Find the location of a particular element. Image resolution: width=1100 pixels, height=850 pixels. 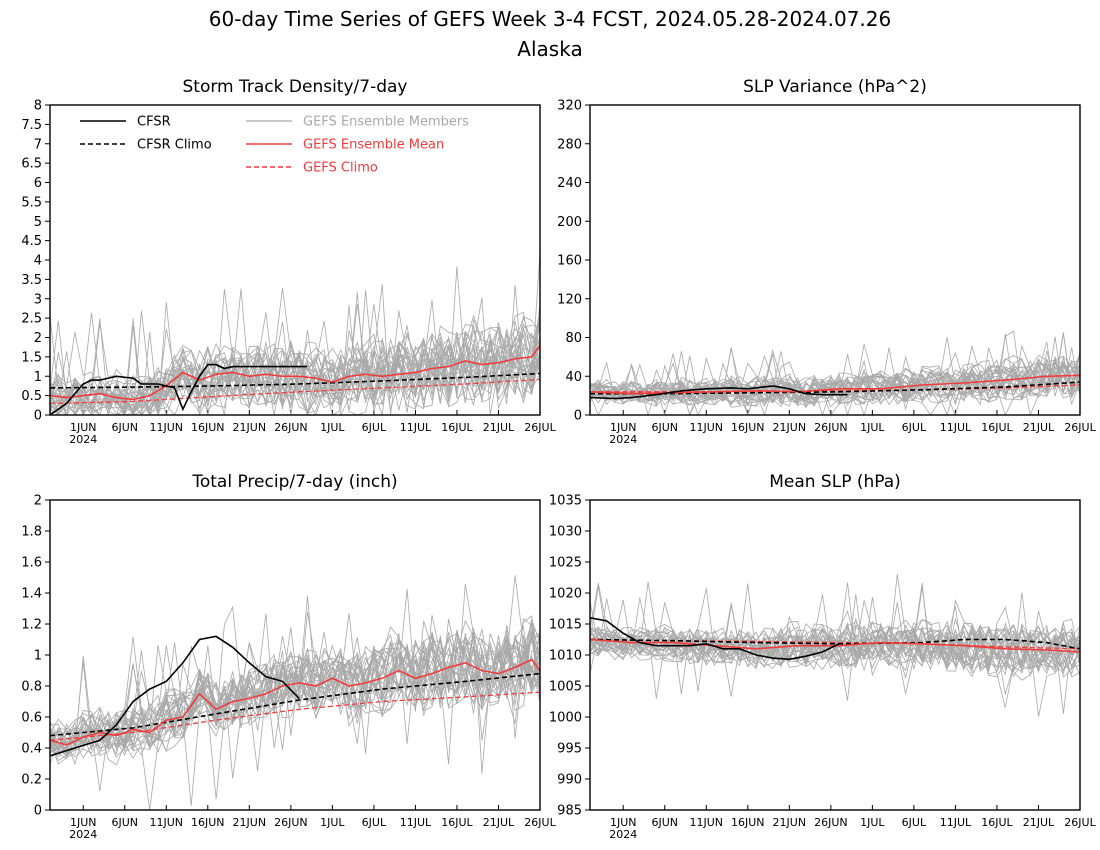

y-tick-label: 985 is located at coordinates (569, 811).